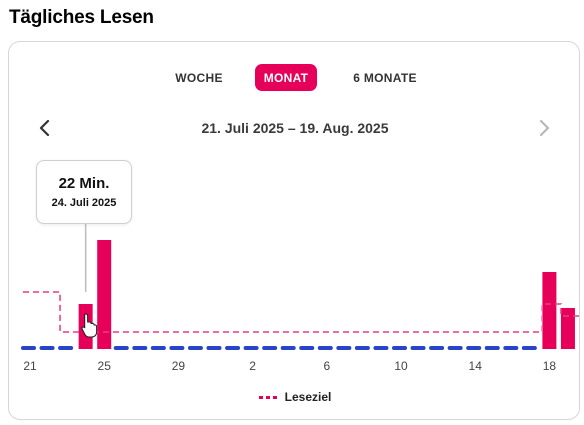  What do you see at coordinates (401, 366) in the screenshot?
I see `x-tick-label: 10` at bounding box center [401, 366].